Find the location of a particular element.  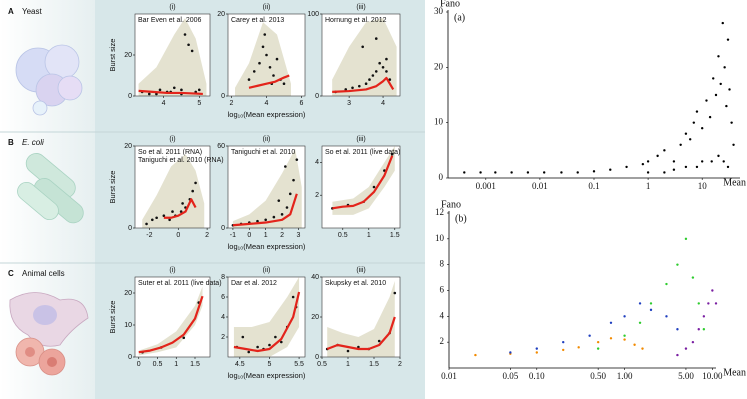

panel-title: Taniguchi et al. 2010 is located at coordinates (263, 152).